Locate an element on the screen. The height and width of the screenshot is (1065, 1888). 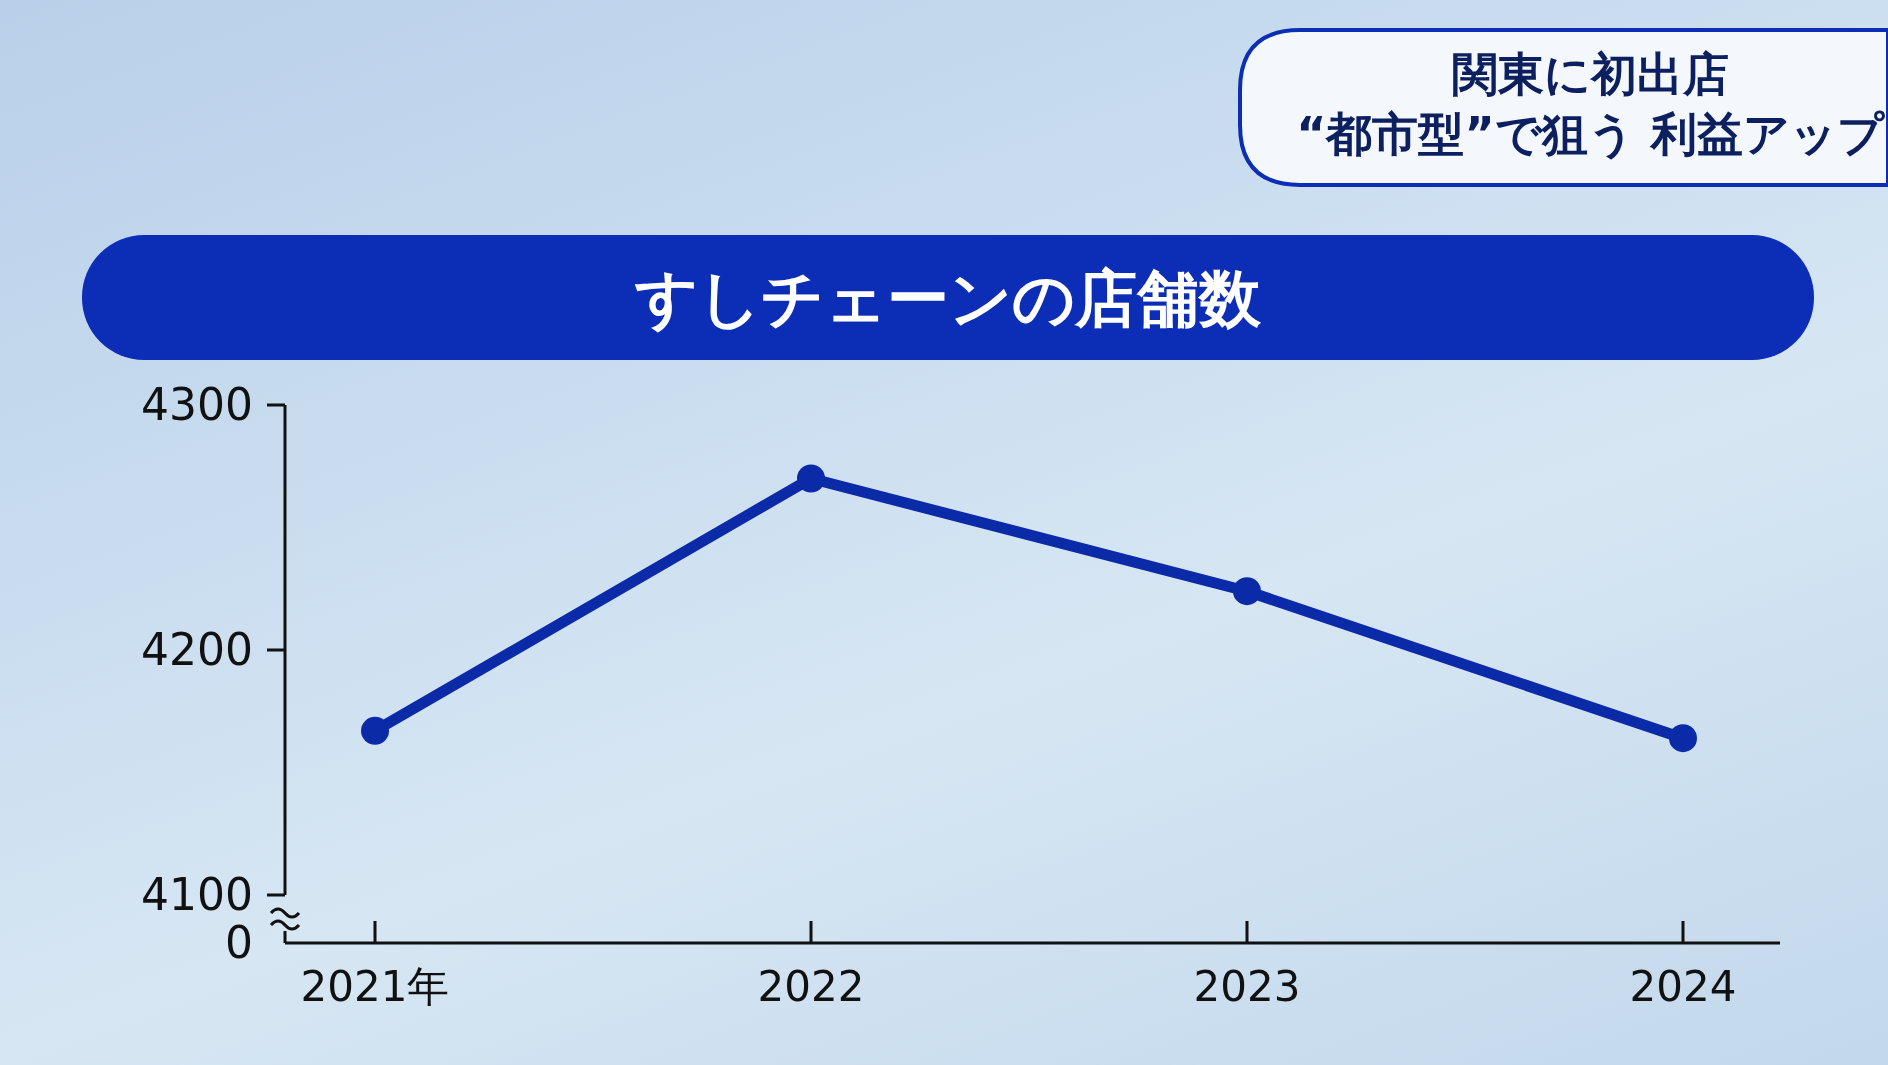
x-tick-label: 2022 is located at coordinates (811, 986).